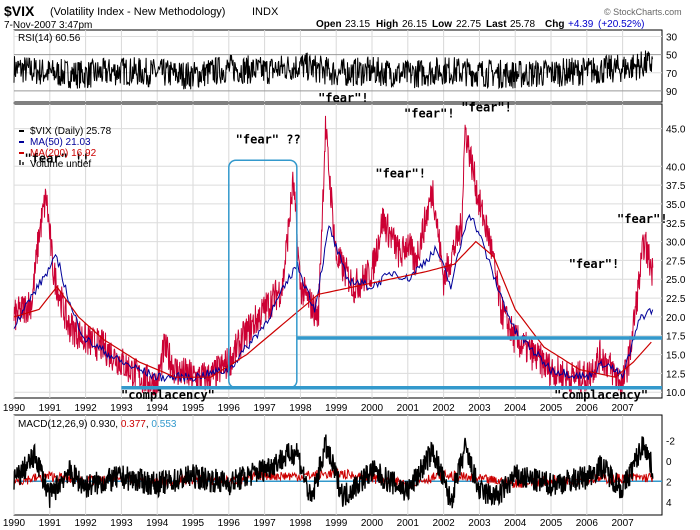 The width and height of the screenshot is (700, 530). I want to click on rsi-y-tick: 70, so click(672, 74).